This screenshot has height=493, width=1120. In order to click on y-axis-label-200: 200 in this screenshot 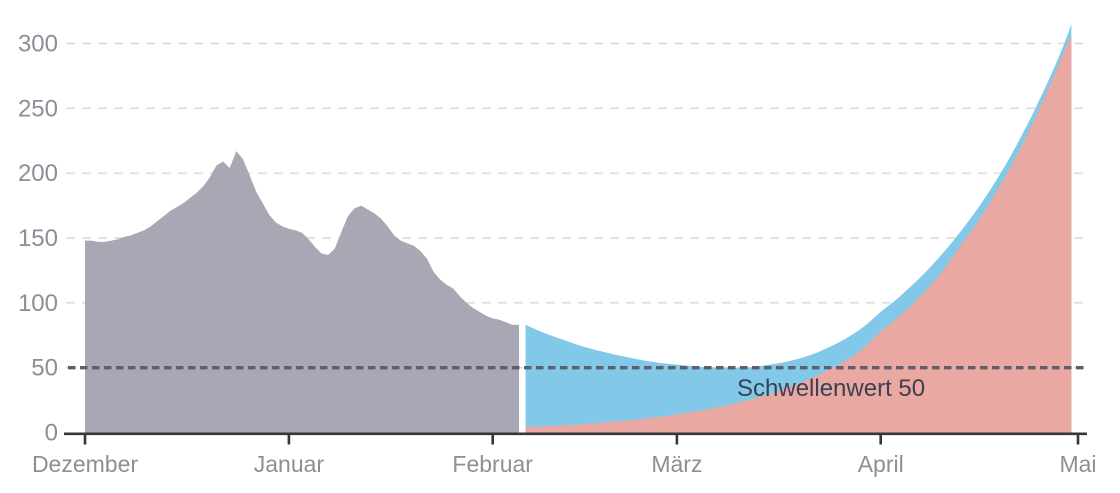, I will do `click(38, 173)`.